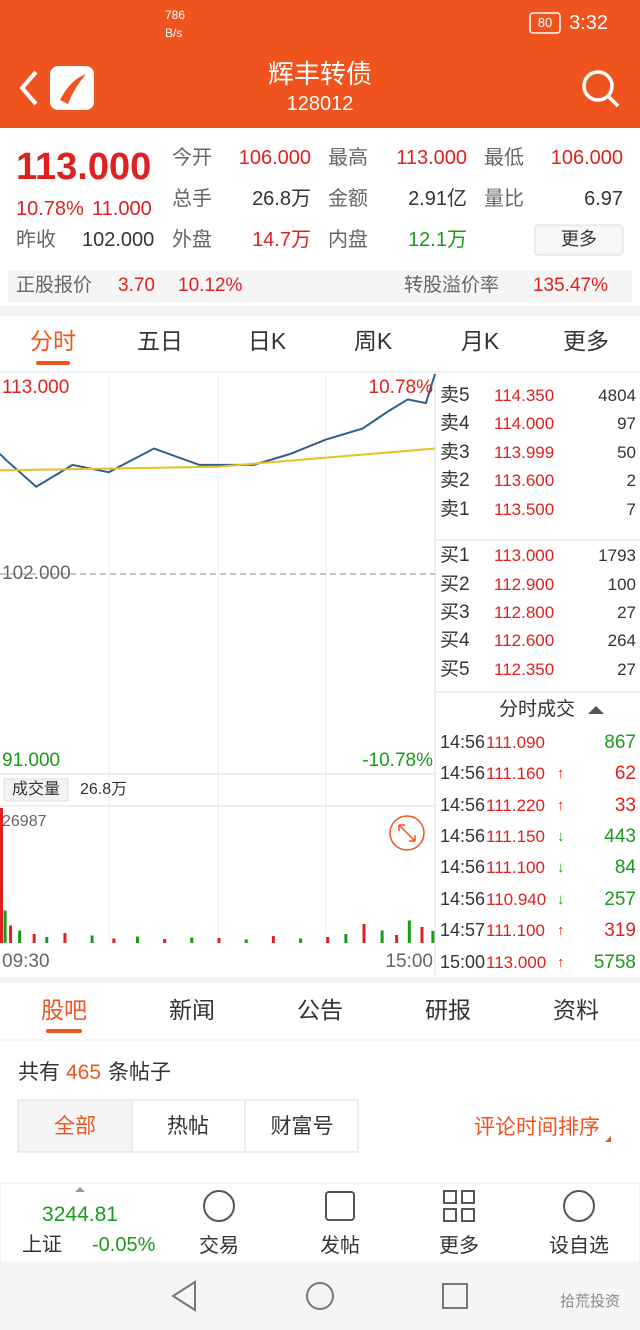 The image size is (640, 1330). Describe the element at coordinates (50, 209) in the screenshot. I see `change-pct: 10.78%` at that location.